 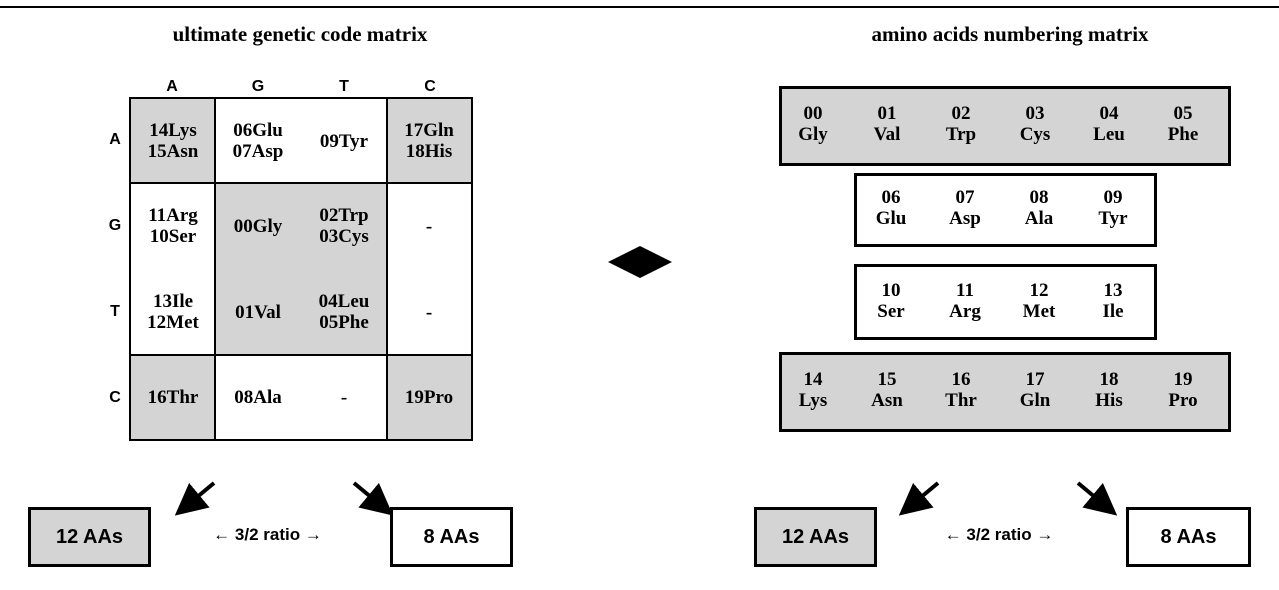 I want to click on amino-acid-index: 02, so click(x=961, y=113).